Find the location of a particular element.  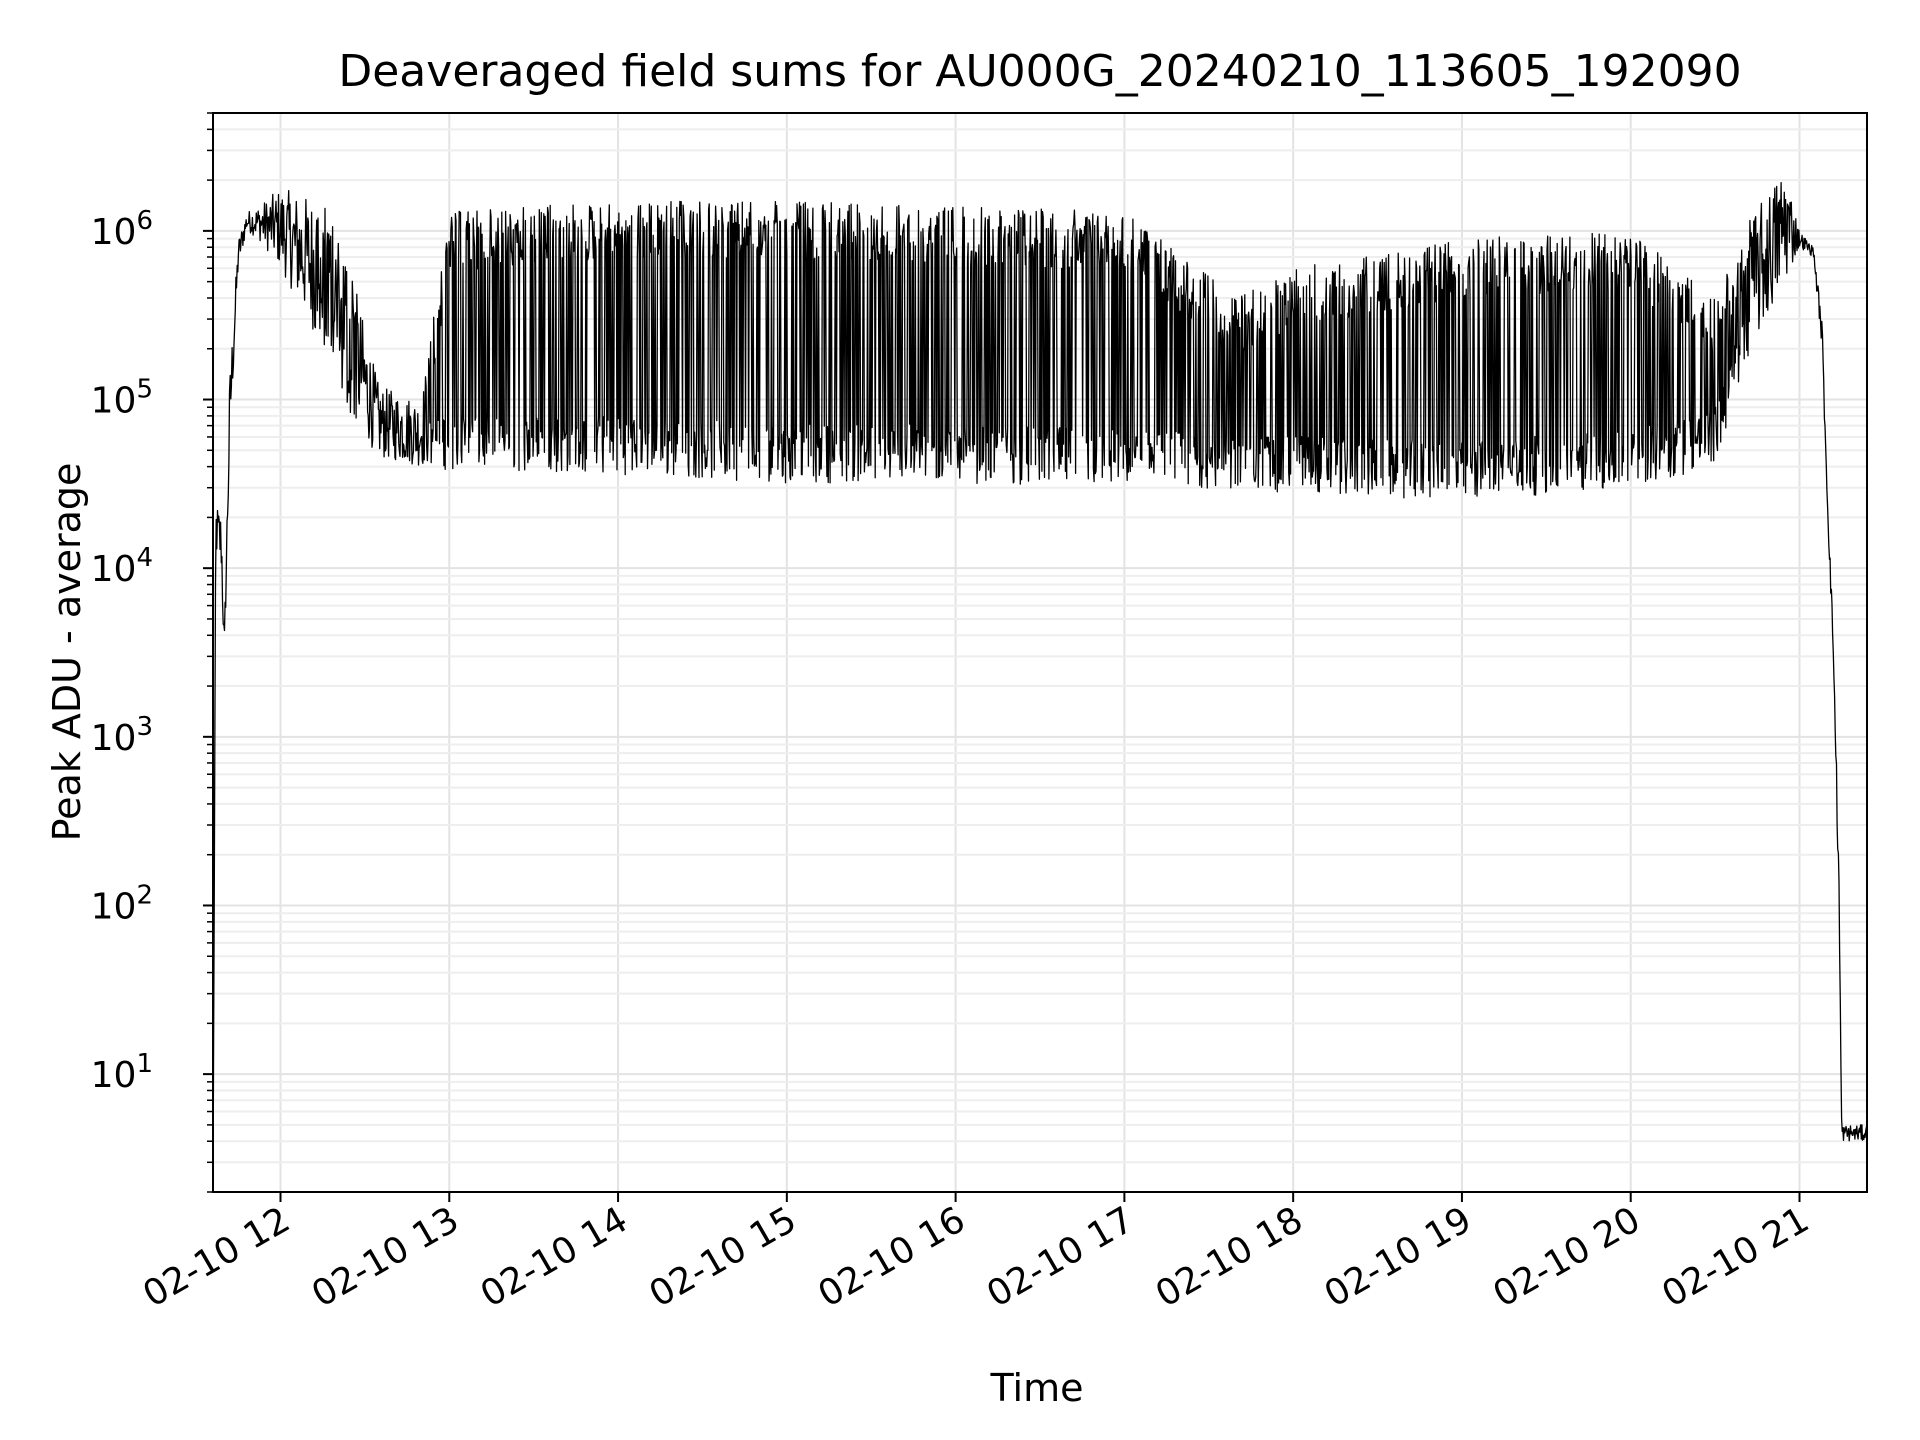

y-tick-label: 10² is located at coordinates (122, 903).